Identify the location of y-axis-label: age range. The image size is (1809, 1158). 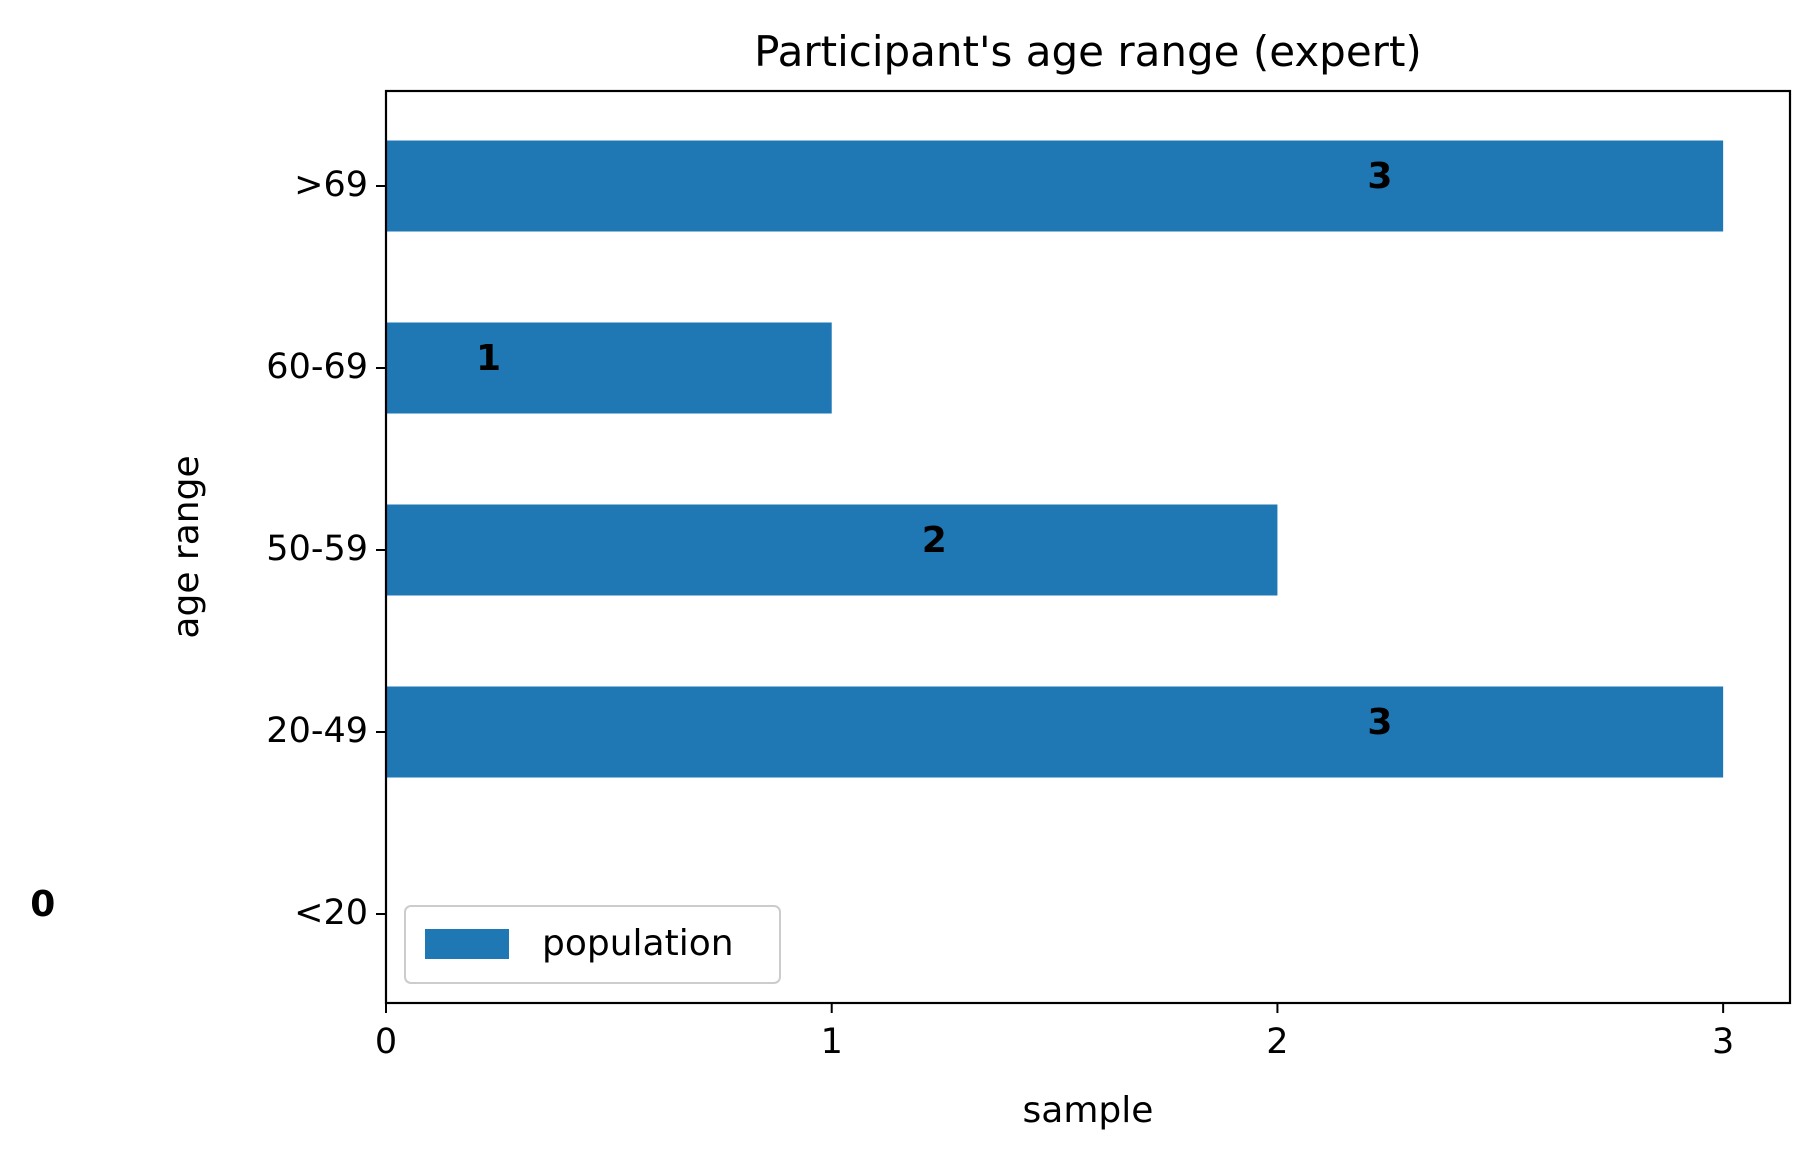
(186, 546).